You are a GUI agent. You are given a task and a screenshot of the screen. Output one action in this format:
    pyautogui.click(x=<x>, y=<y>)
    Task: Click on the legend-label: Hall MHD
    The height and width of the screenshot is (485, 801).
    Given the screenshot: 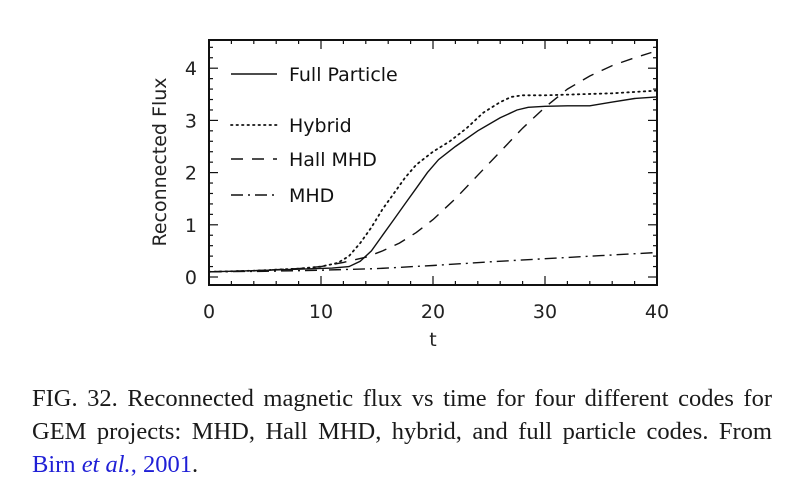 What is the action you would take?
    pyautogui.click(x=333, y=160)
    